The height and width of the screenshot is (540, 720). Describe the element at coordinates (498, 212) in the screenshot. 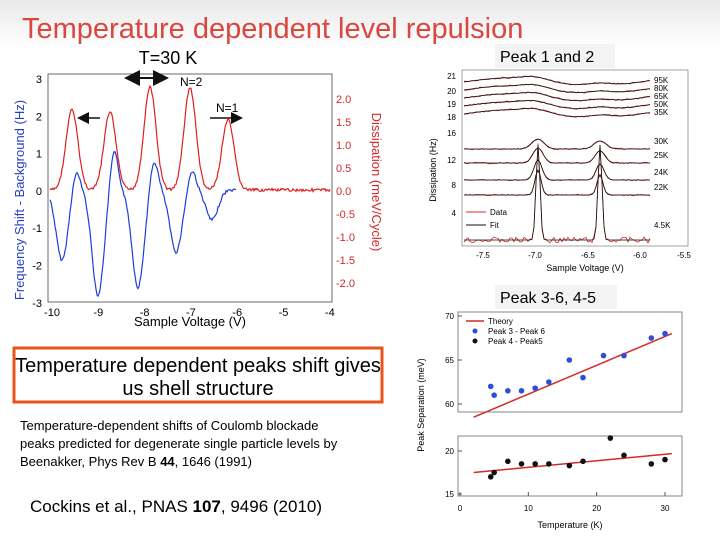

I see `legend-label: Data` at that location.